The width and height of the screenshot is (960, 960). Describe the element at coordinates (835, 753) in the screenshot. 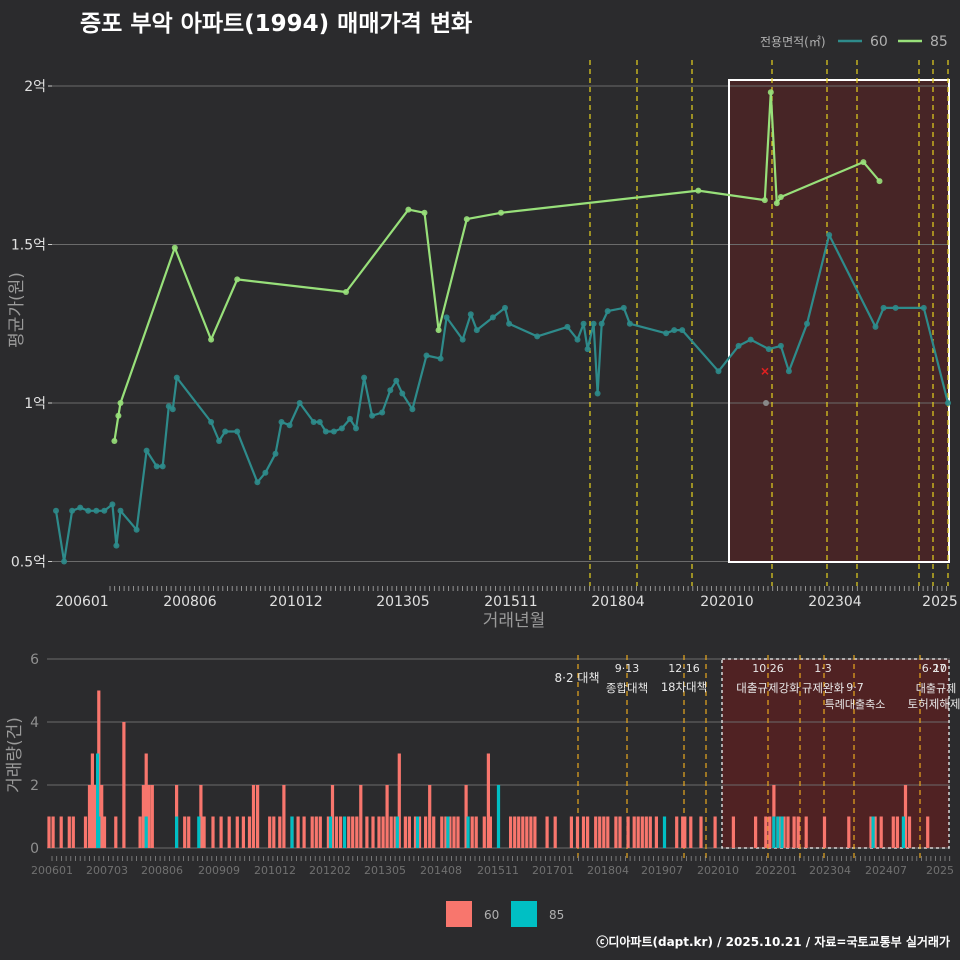

I see `highlight-region-bottom` at that location.